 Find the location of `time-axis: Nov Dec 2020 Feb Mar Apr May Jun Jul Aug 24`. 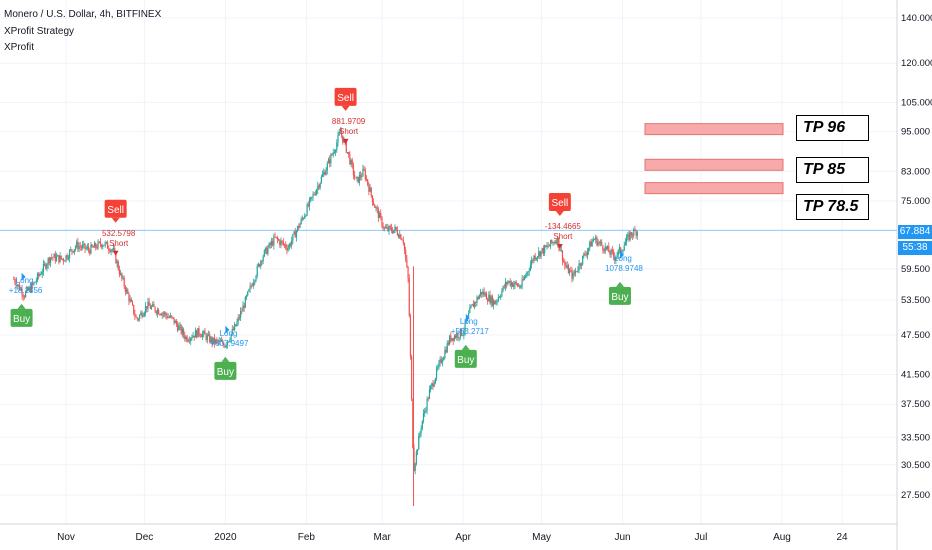

time-axis: Nov Dec 2020 Feb Mar Apr May Jun Jul Aug 24 is located at coordinates (452, 537).